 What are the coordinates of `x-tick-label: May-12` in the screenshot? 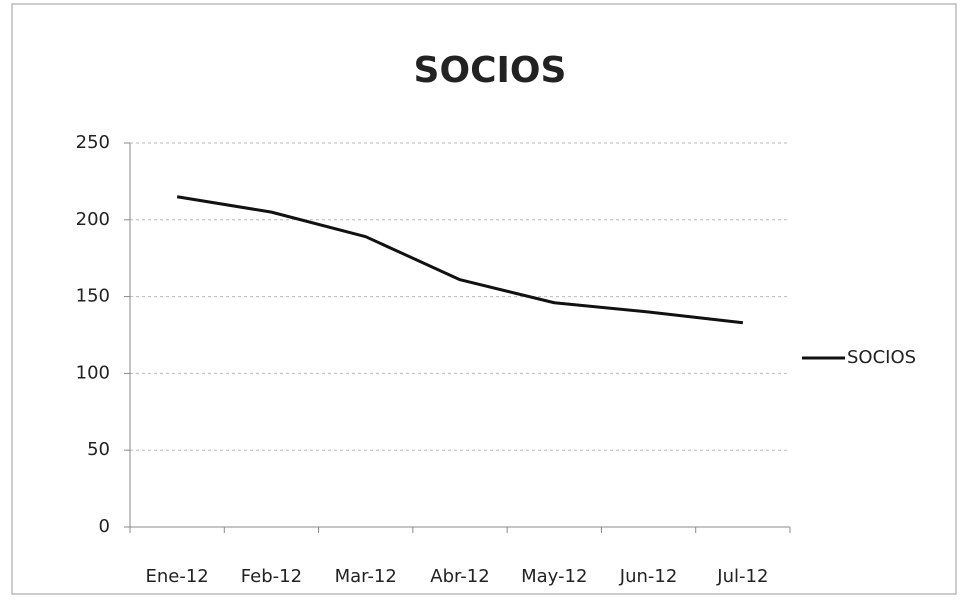 It's located at (554, 576).